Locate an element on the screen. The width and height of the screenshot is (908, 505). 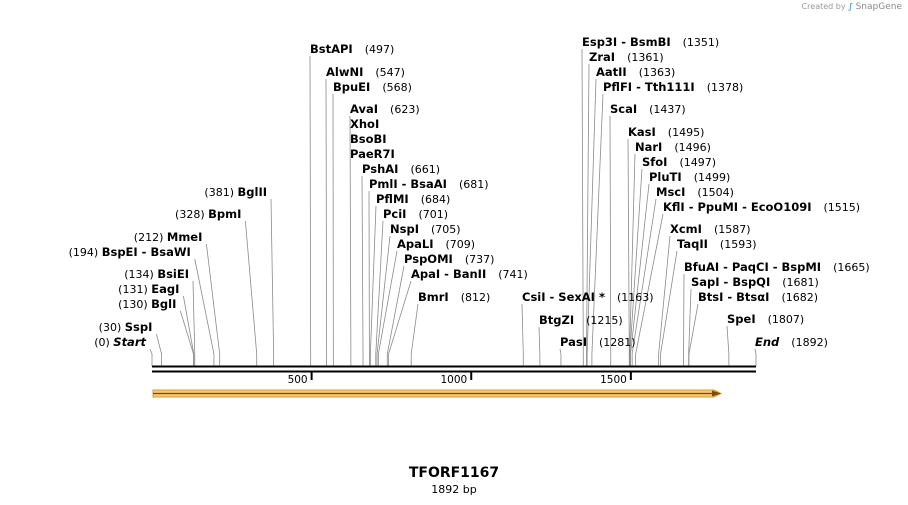
site-label: (131) EagI is located at coordinates (148, 289).